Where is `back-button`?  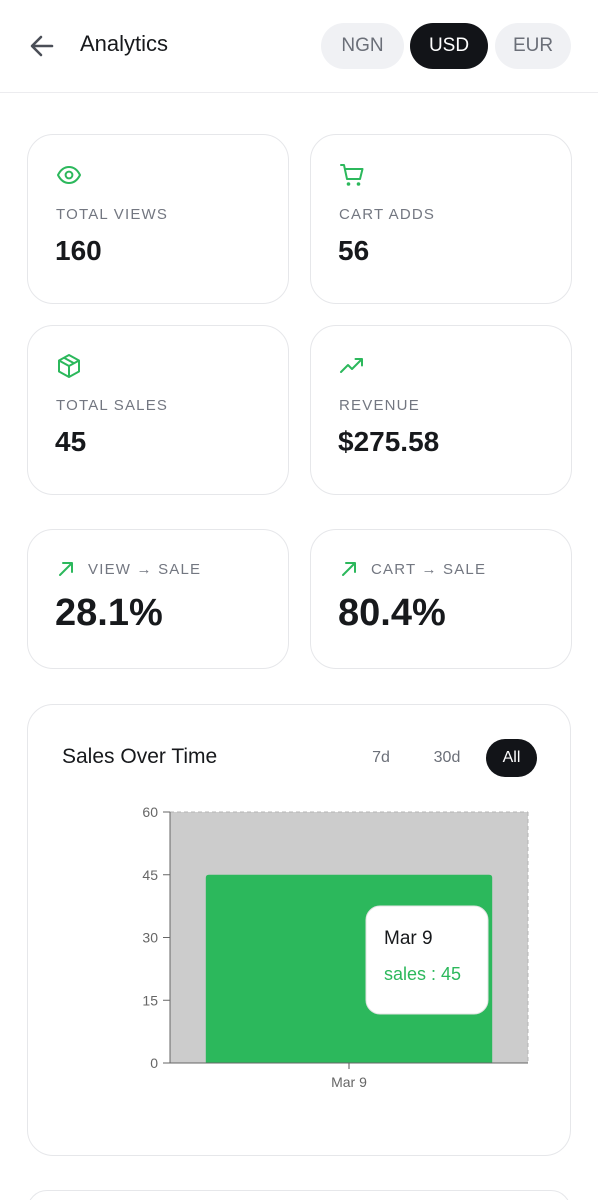
back-button is located at coordinates (42, 46).